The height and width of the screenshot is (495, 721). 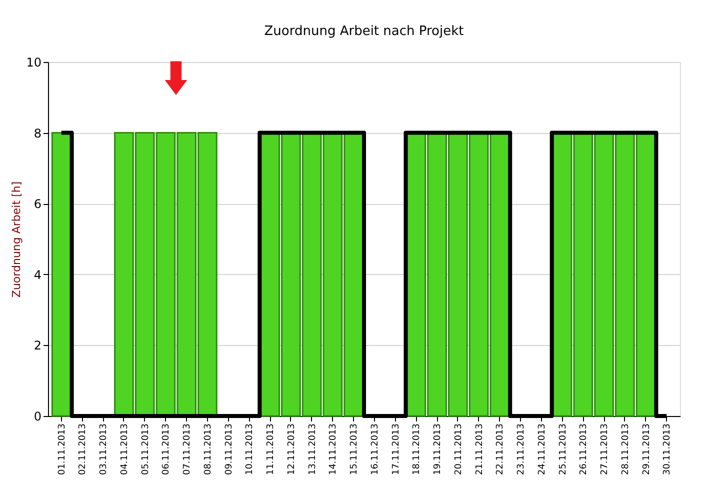 What do you see at coordinates (83, 450) in the screenshot?
I see `x-tick-label: 02.11.2013` at bounding box center [83, 450].